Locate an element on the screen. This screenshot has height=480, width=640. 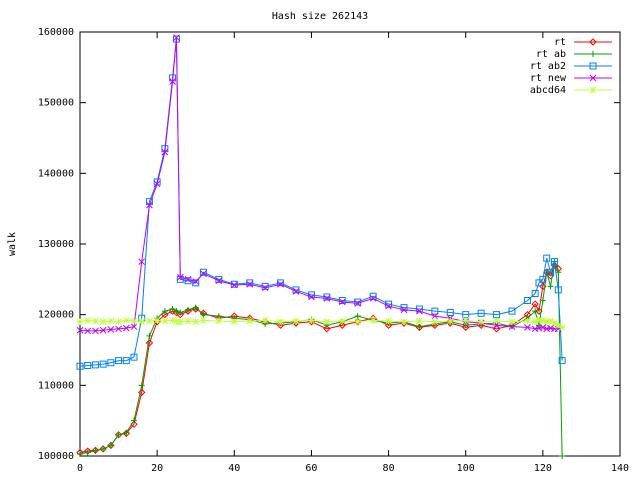
legend-label: abcd64 is located at coordinates (548, 90).